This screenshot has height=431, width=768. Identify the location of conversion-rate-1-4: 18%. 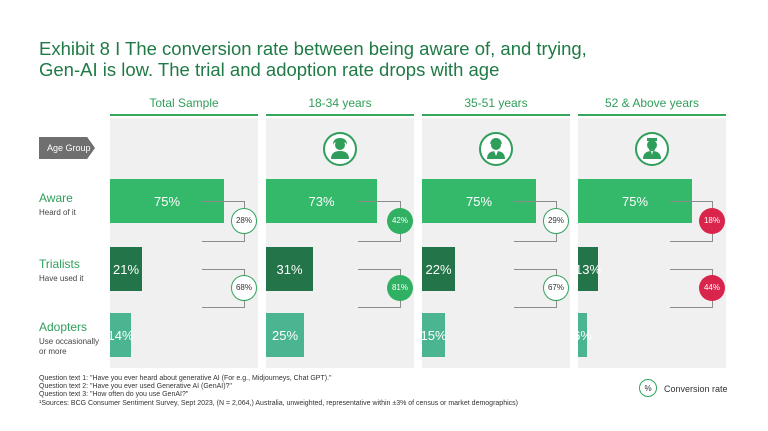
(712, 220).